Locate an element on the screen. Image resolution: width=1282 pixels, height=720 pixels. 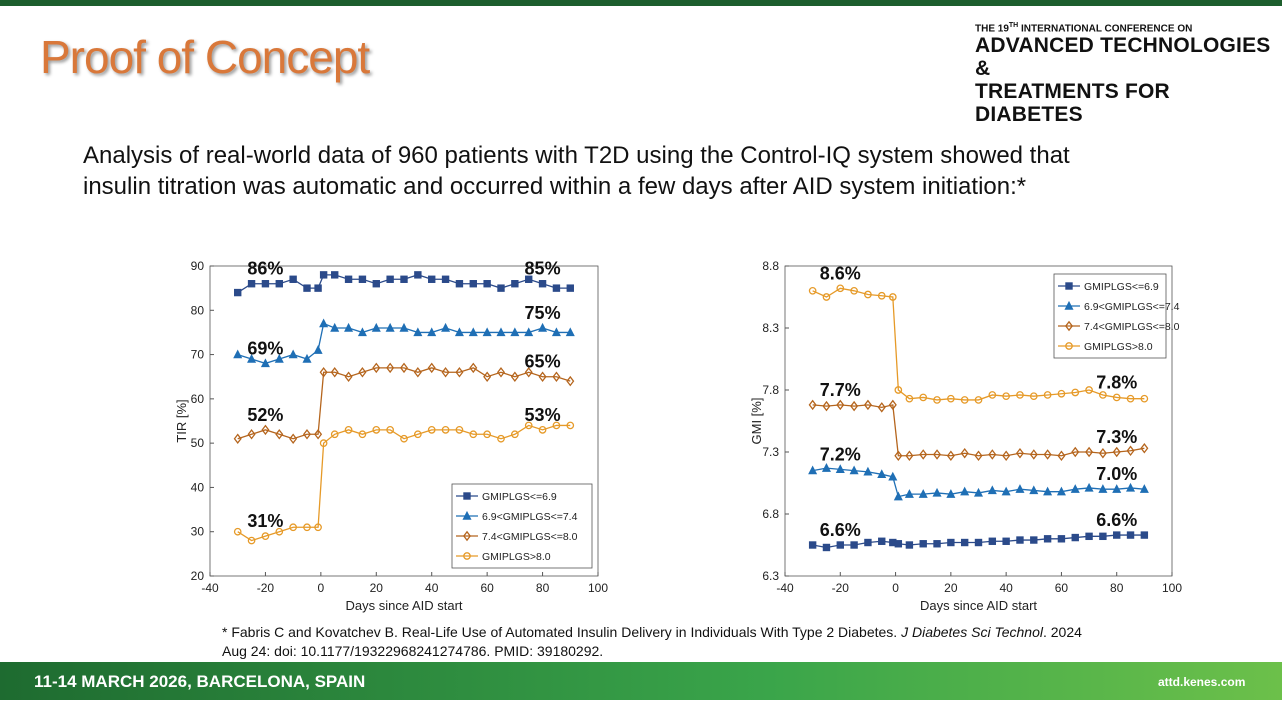
y-tick-label: 7.3 is located at coordinates (770, 452).